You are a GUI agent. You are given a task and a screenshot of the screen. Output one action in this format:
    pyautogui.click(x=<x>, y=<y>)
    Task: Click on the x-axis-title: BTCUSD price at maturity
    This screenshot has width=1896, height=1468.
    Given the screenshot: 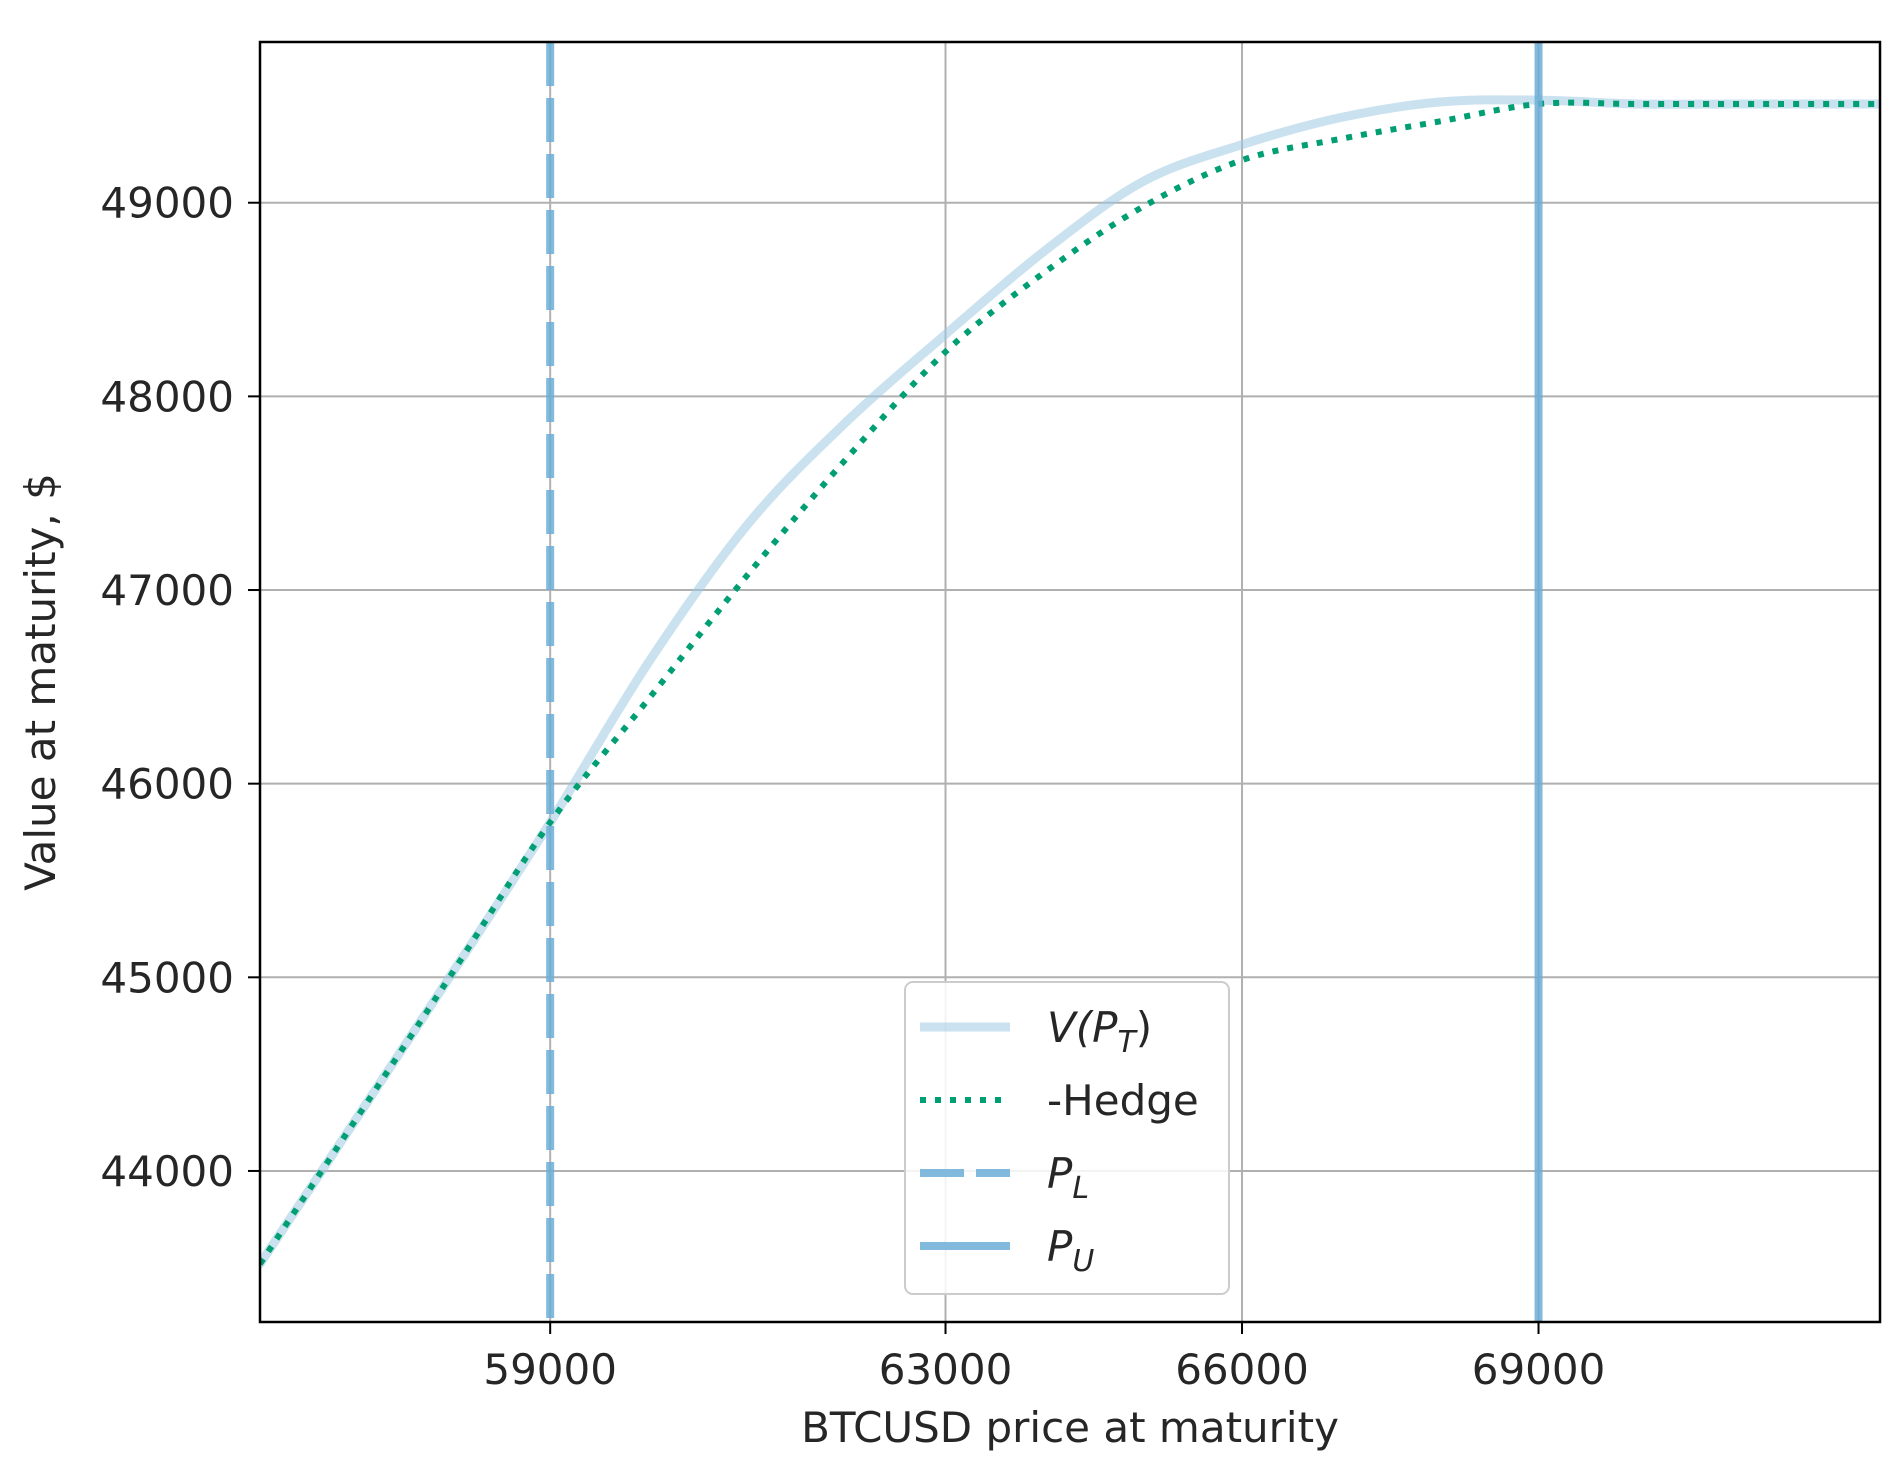 What is the action you would take?
    pyautogui.click(x=1070, y=1427)
    